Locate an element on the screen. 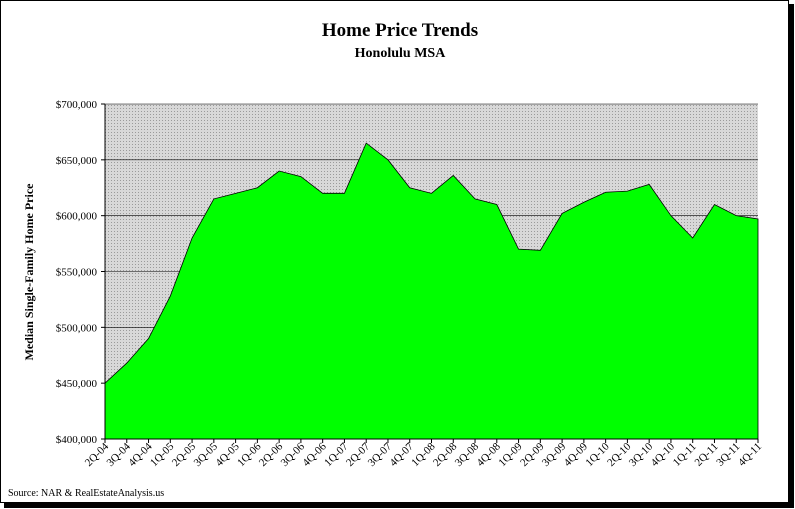 This screenshot has height=509, width=795. y-tick-label: $600,000 is located at coordinates (77, 217).